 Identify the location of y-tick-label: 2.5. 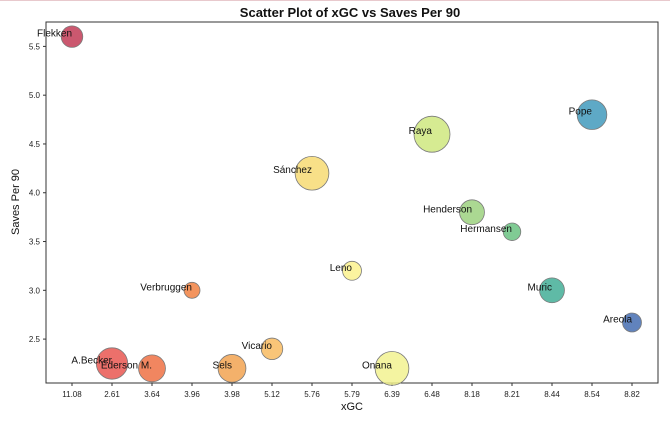
(35, 339).